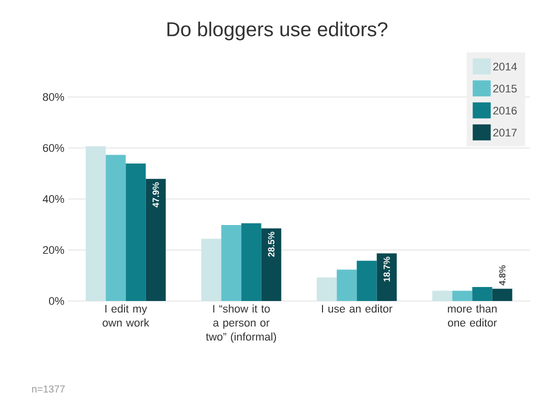 The width and height of the screenshot is (554, 415). Describe the element at coordinates (271, 244) in the screenshot. I see `data-label: 28.5%` at that location.